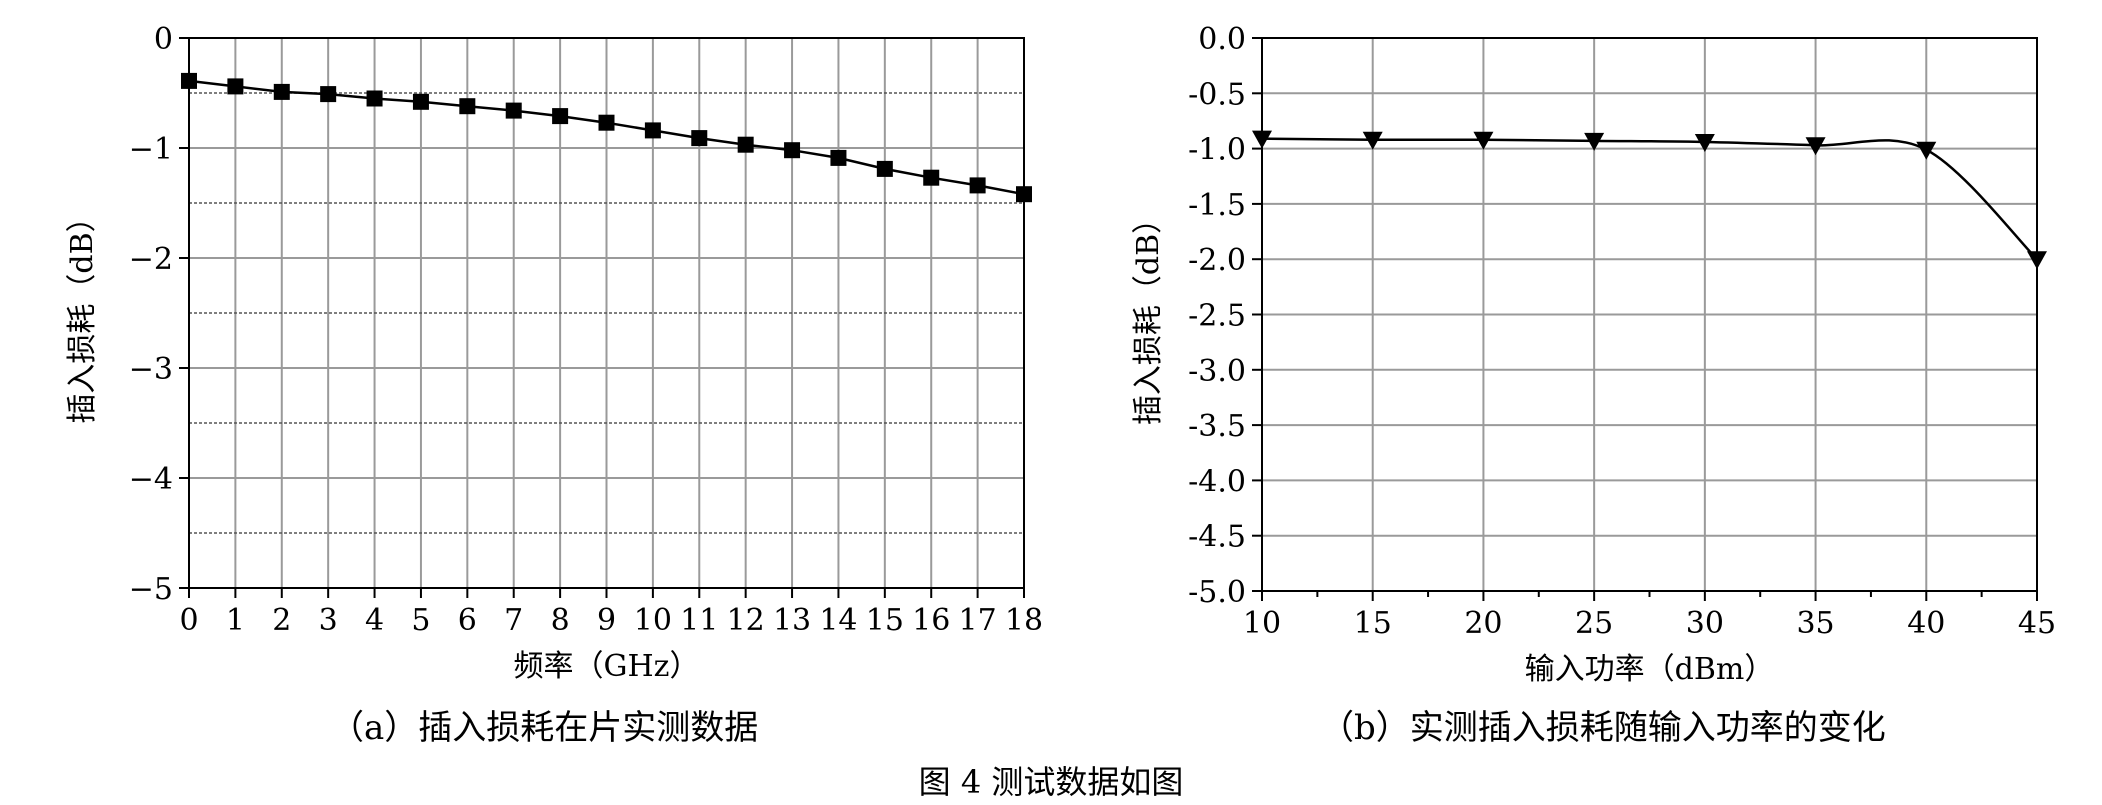 This screenshot has width=2102, height=805. What do you see at coordinates (281, 620) in the screenshot?
I see `x-tick-label: 2` at bounding box center [281, 620].